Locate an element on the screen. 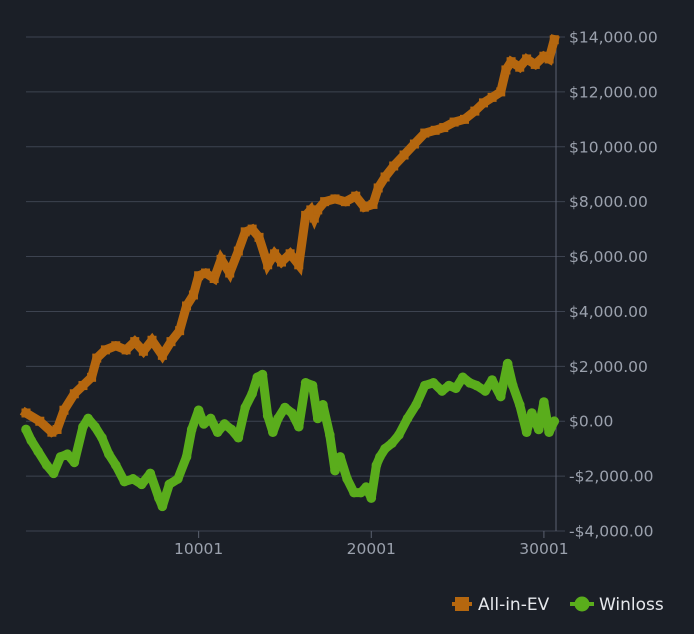  legend: All-in-EV Winloss is located at coordinates (558, 605).